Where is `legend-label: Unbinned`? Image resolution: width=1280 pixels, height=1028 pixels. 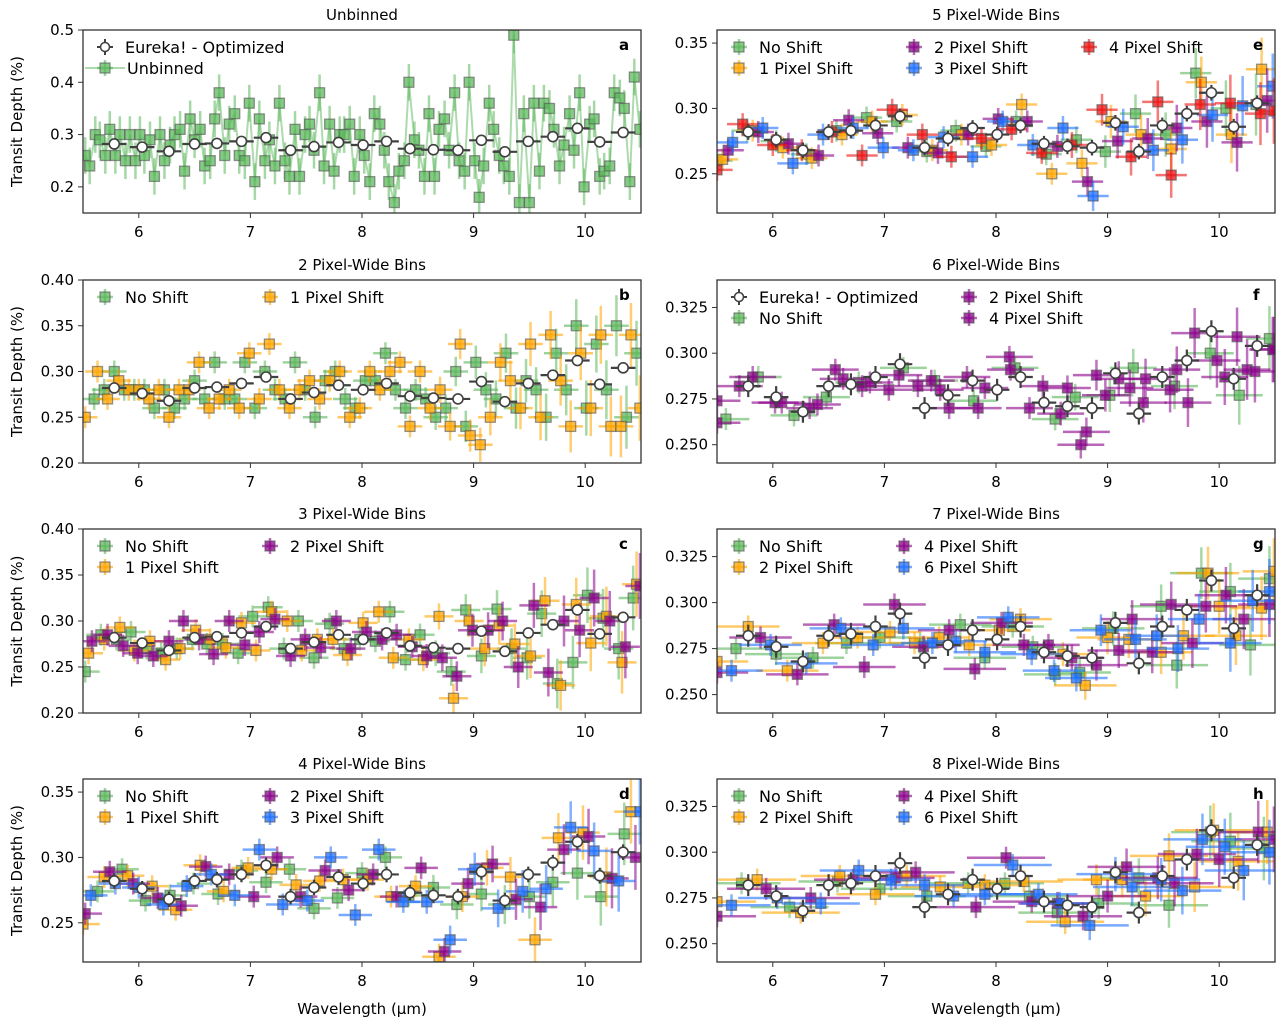
legend-label: Unbinned is located at coordinates (165, 68).